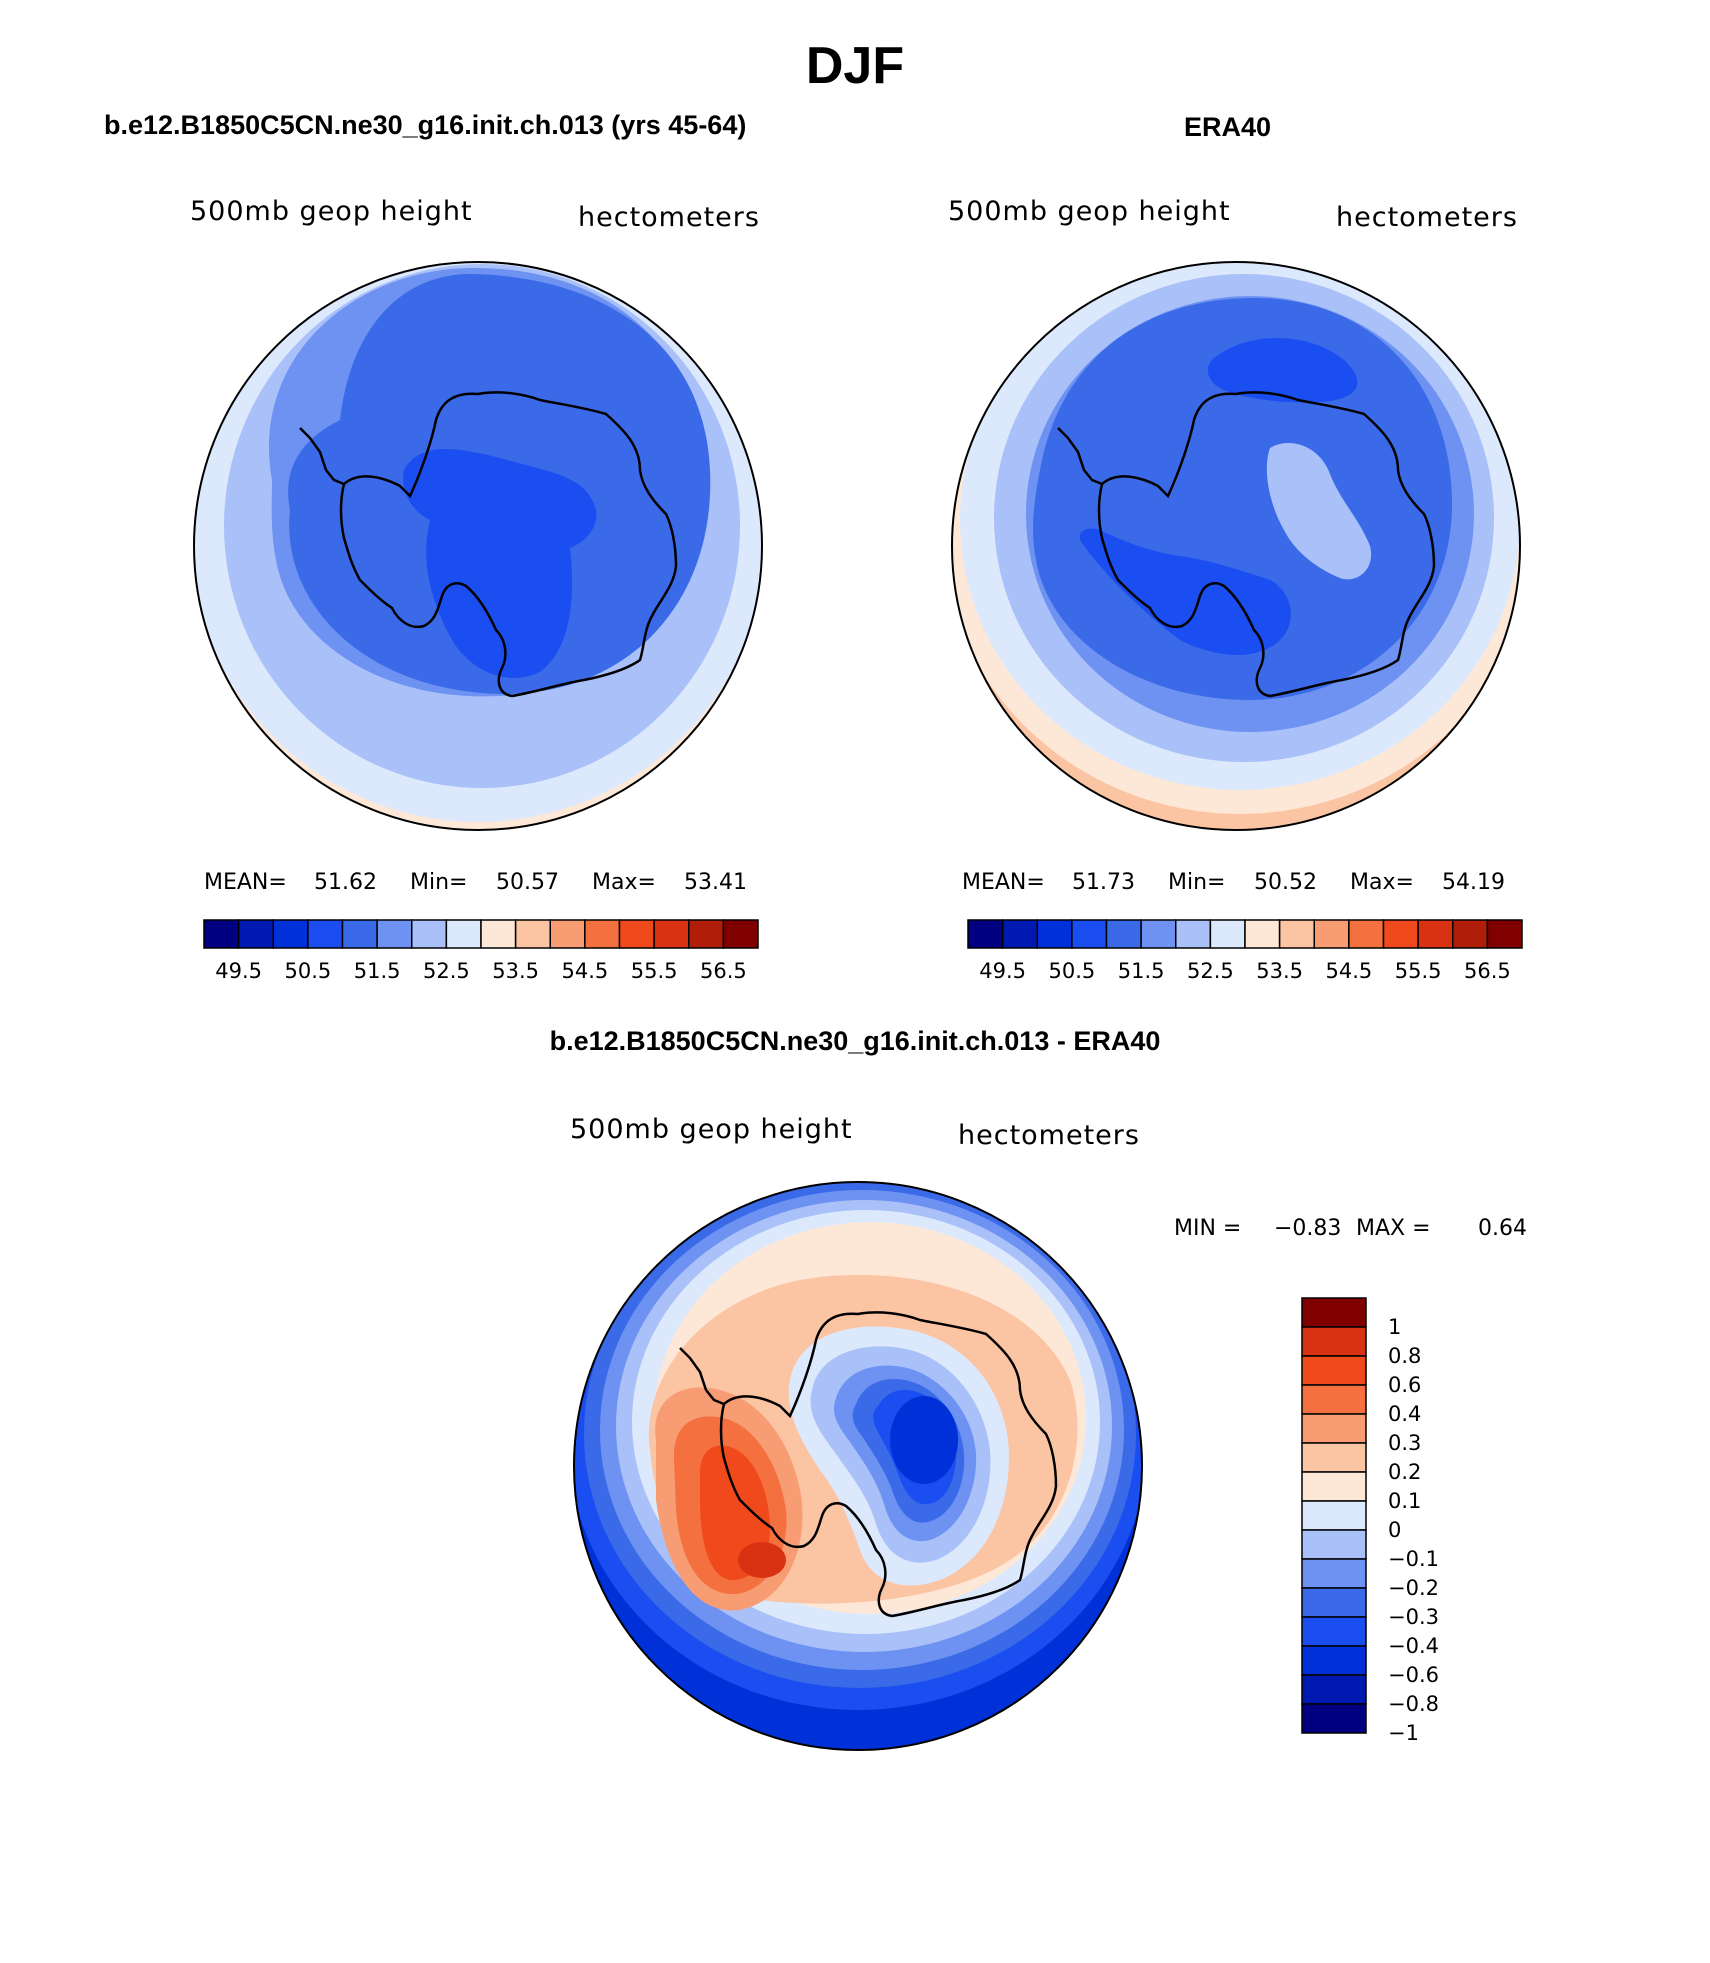 The image size is (1710, 1963). What do you see at coordinates (1319, 511) in the screenshot?
I see `map-2-band-52-inner` at bounding box center [1319, 511].